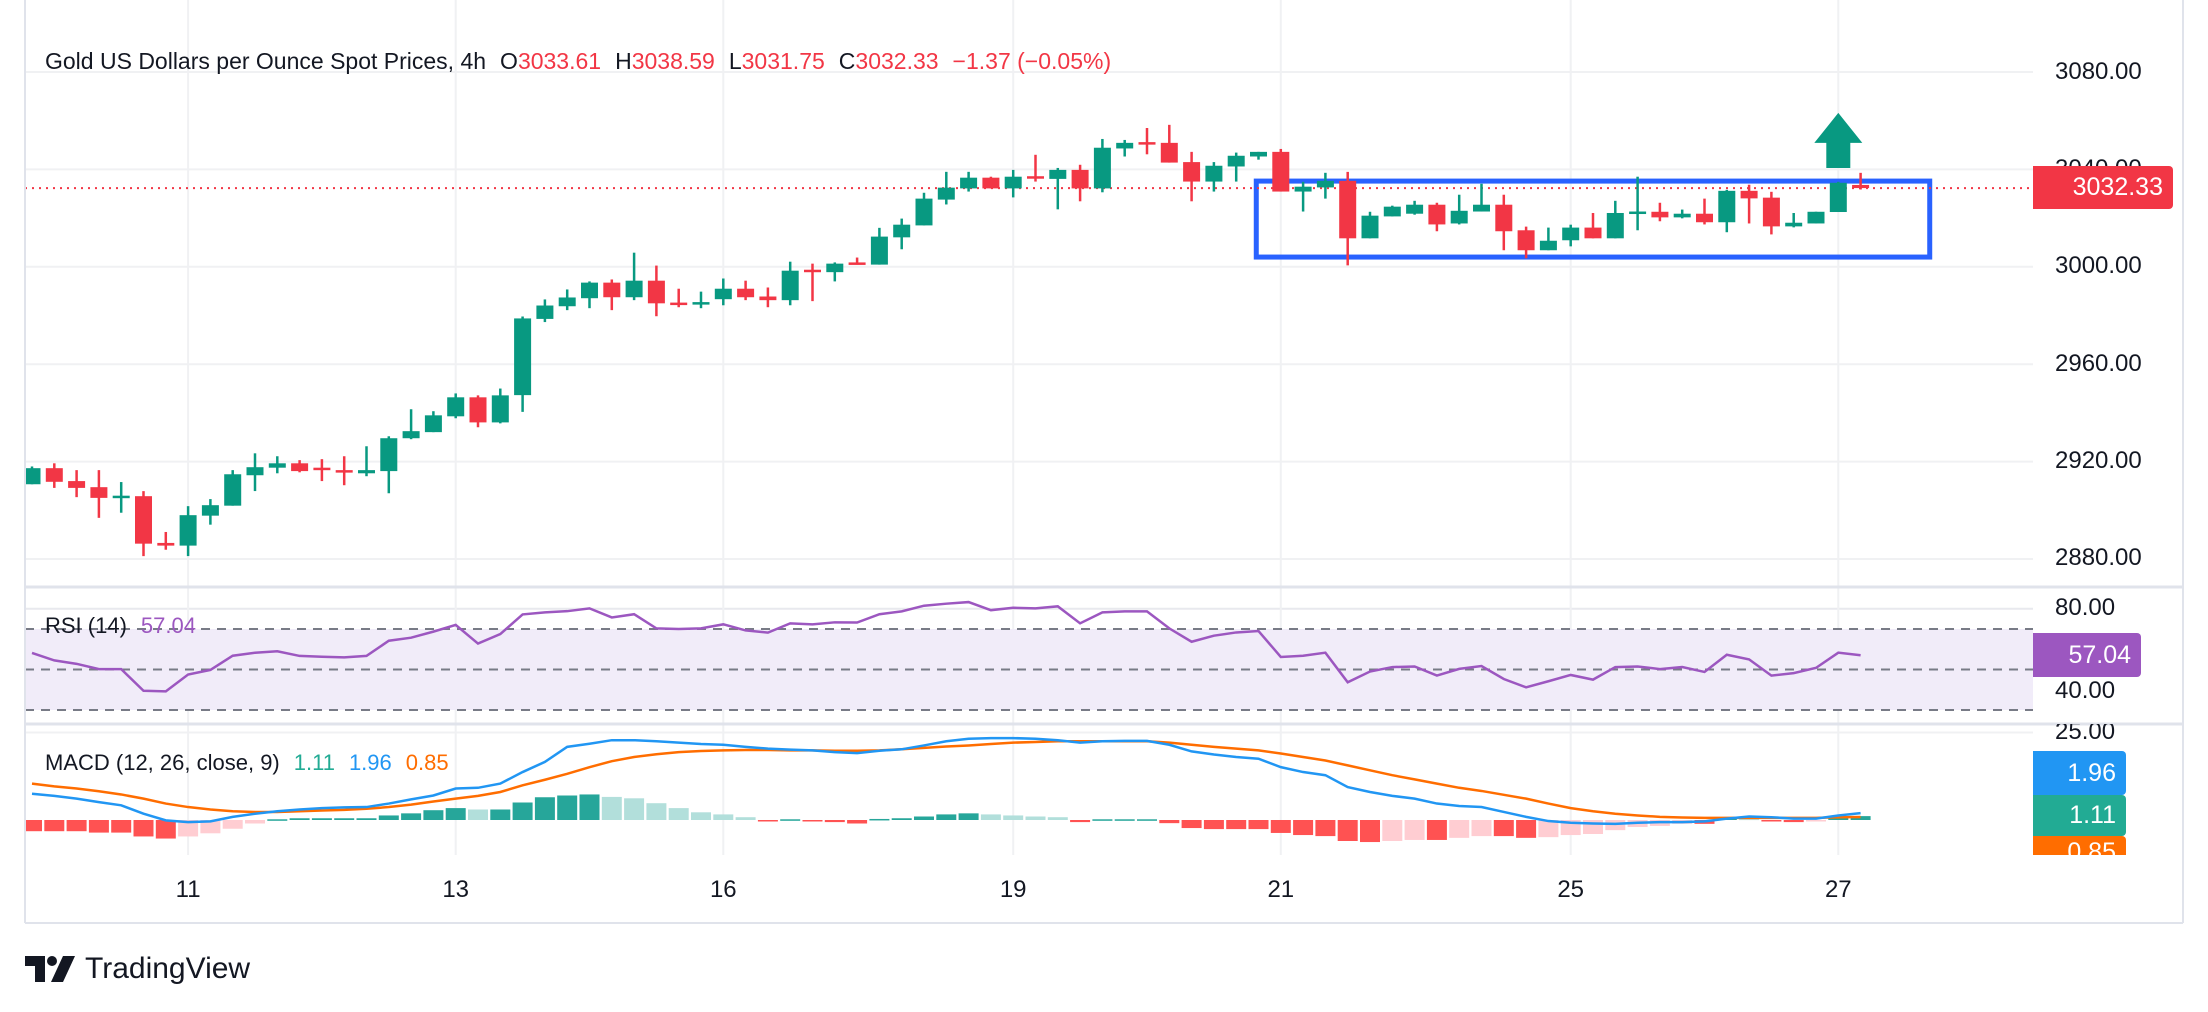  Describe the element at coordinates (86, 625) in the screenshot. I see `rsi-label: RSI (14)` at that location.